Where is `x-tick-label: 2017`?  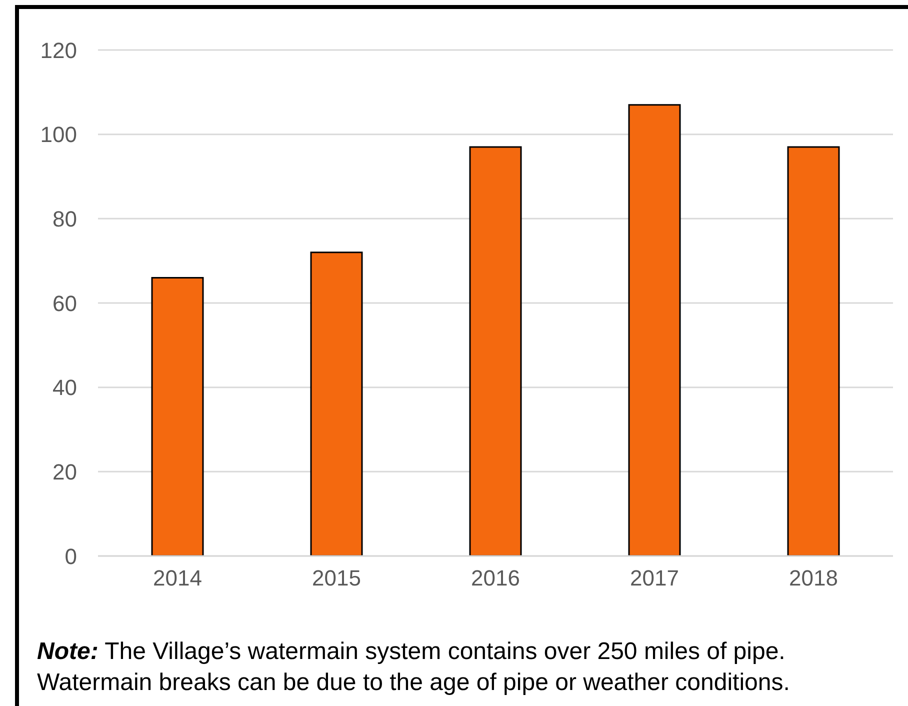
x-tick-label: 2017 is located at coordinates (654, 578).